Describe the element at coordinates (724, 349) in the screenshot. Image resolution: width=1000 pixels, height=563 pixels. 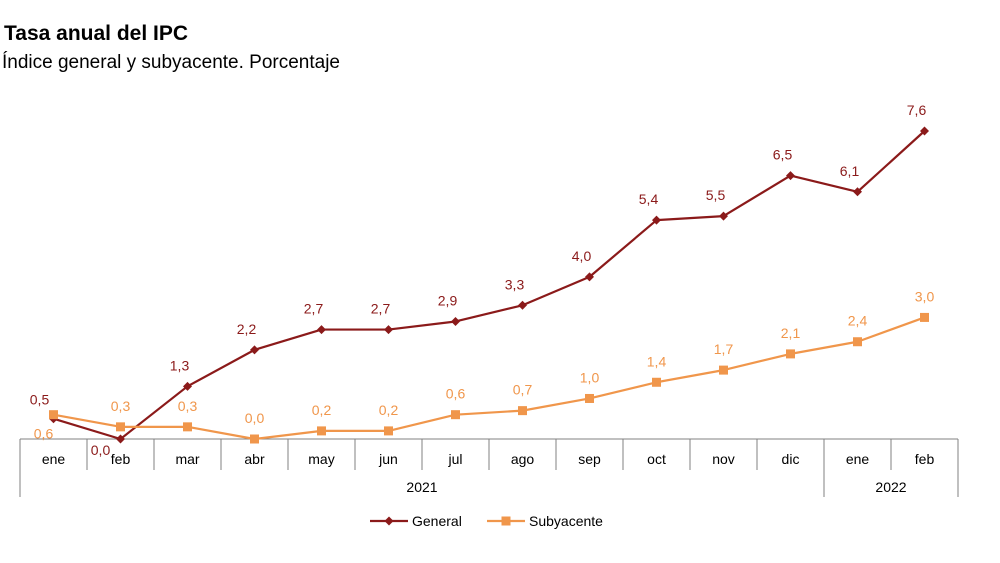
I see `data-label-subyacente: 1,7` at that location.